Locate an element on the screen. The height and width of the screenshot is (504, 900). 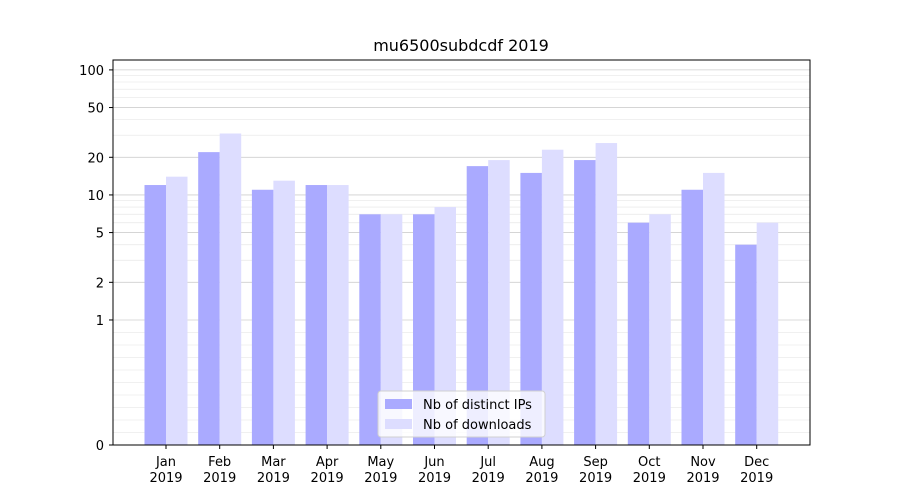
y-tick-label: 20 is located at coordinates (95, 158).